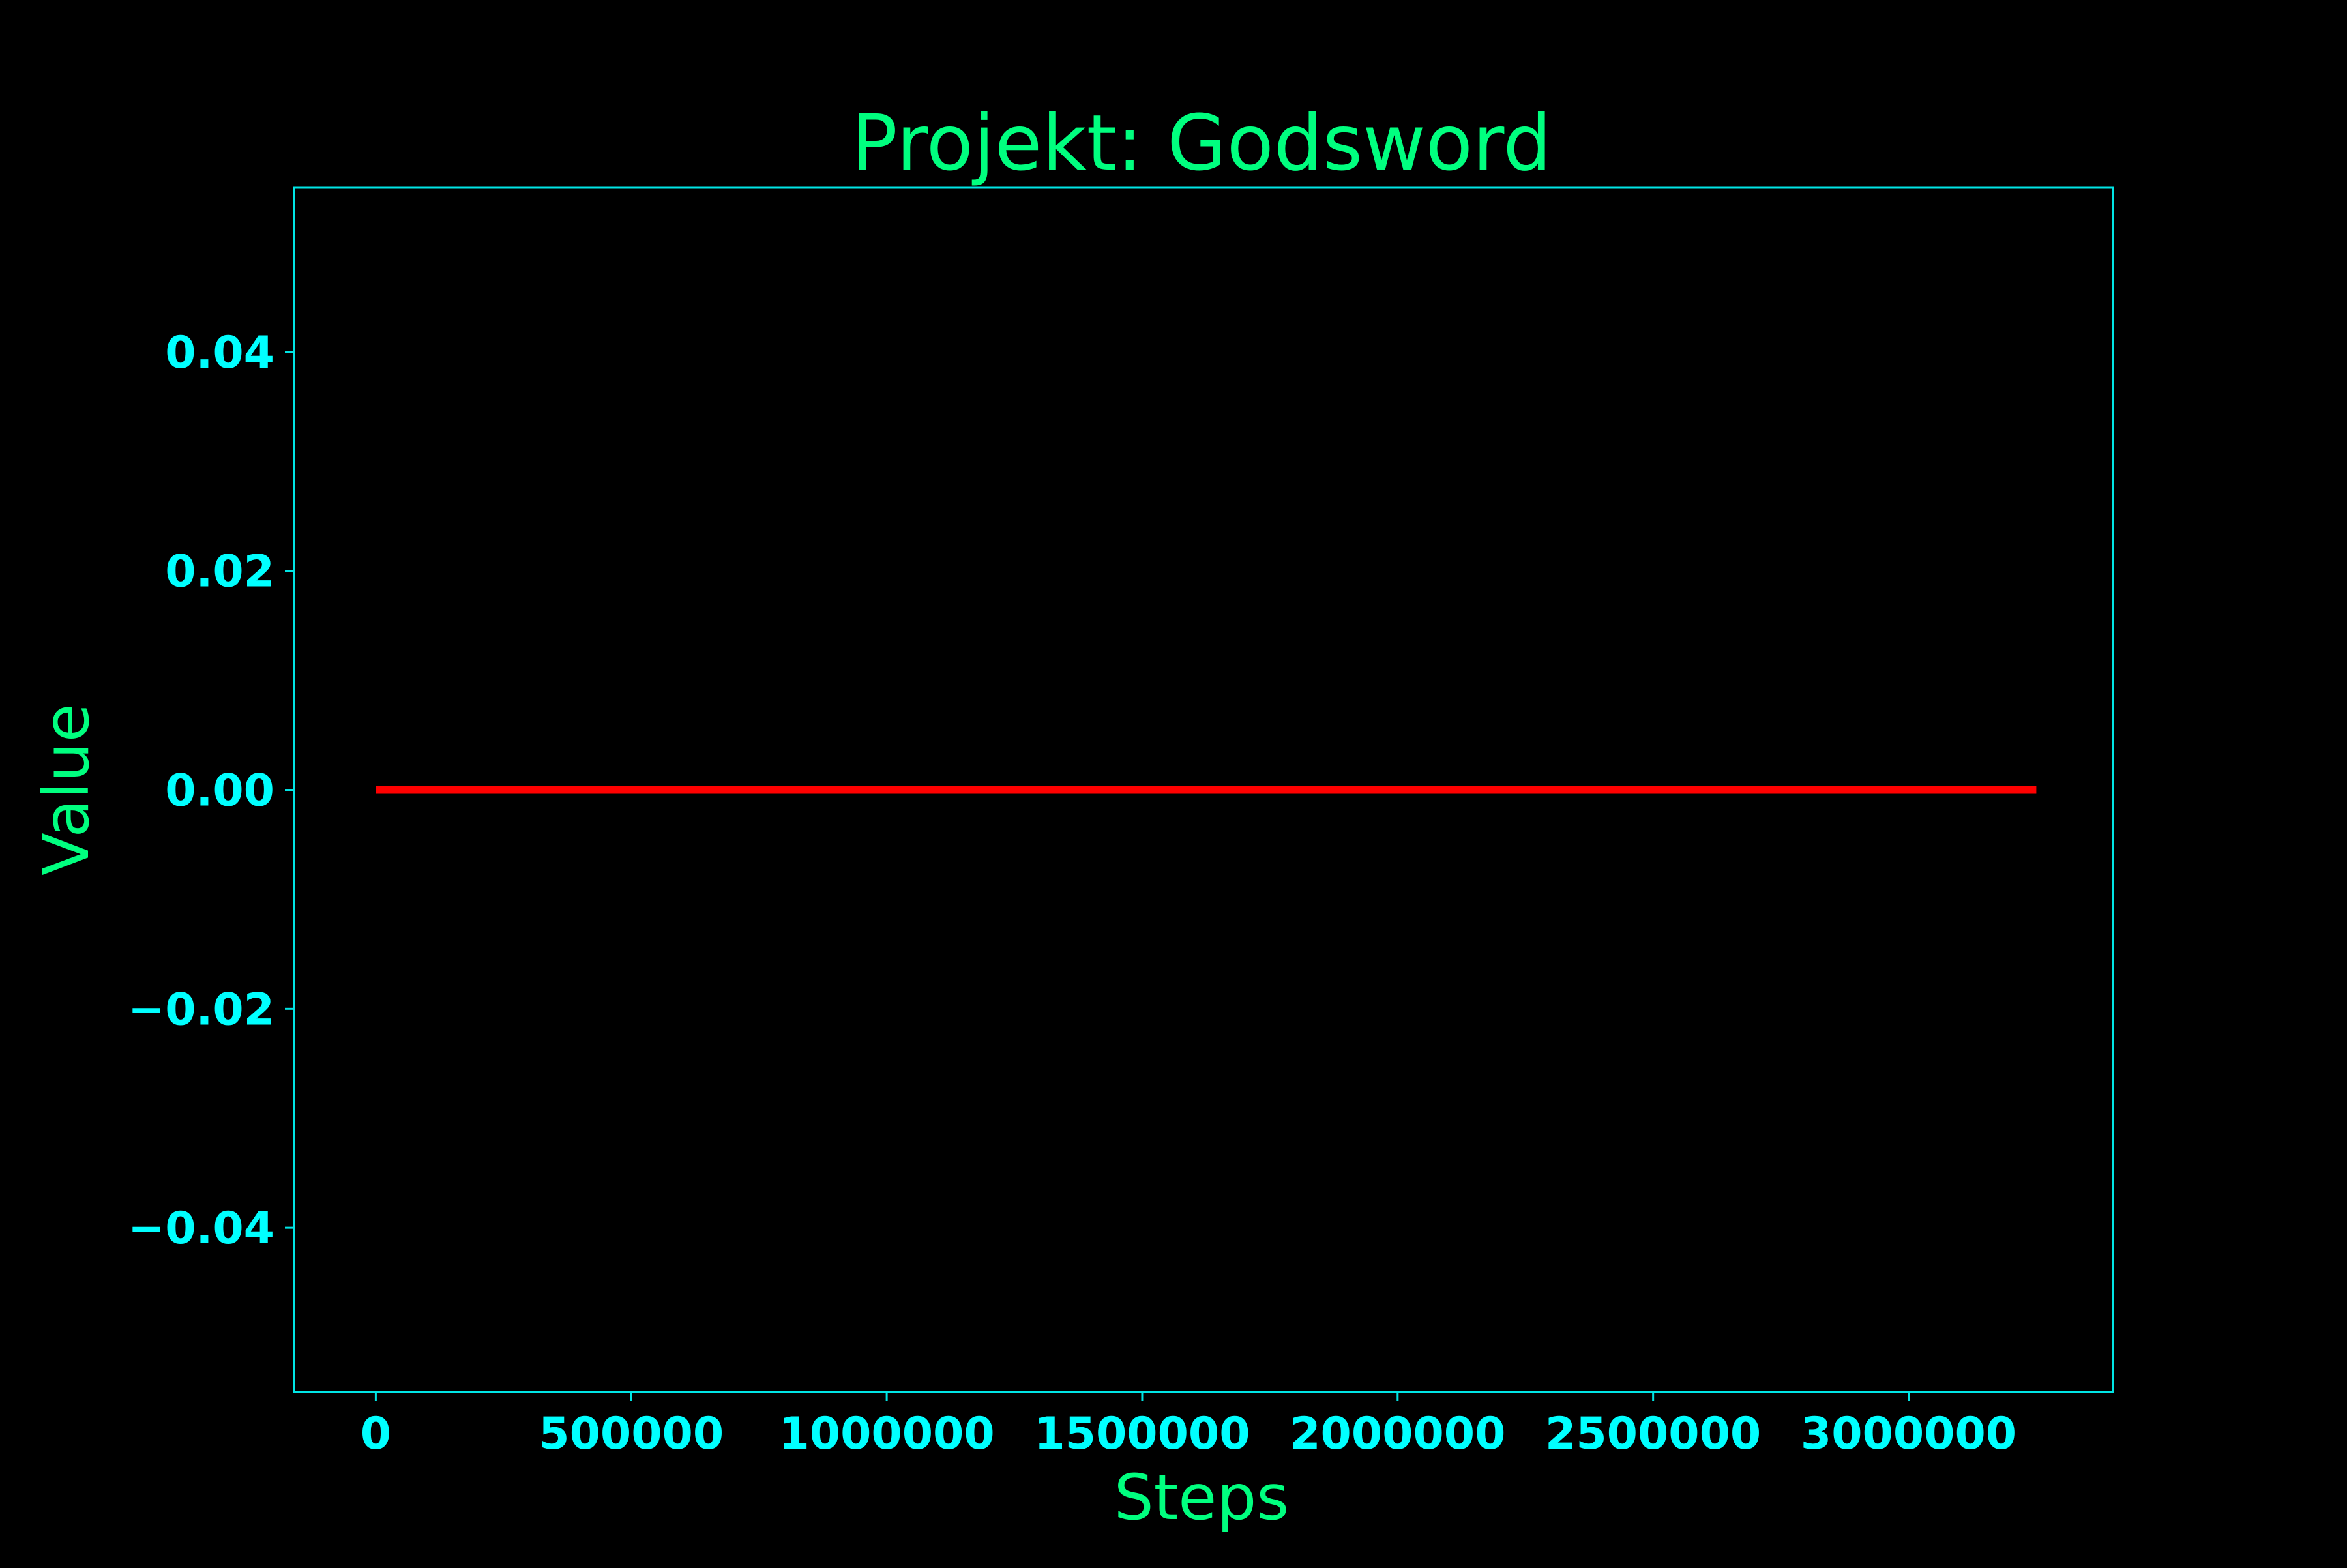 Image resolution: width=2347 pixels, height=1568 pixels. Describe the element at coordinates (886, 1434) in the screenshot. I see `x-tick-label: 1000000` at that location.